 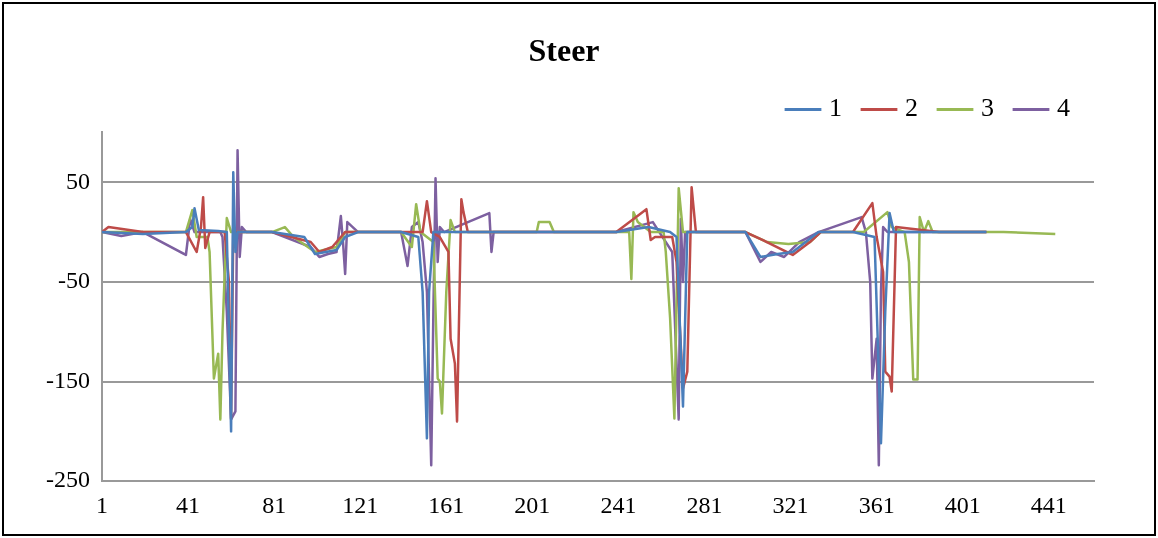 What do you see at coordinates (962, 504) in the screenshot?
I see `x-tick-label: 401` at bounding box center [962, 504].